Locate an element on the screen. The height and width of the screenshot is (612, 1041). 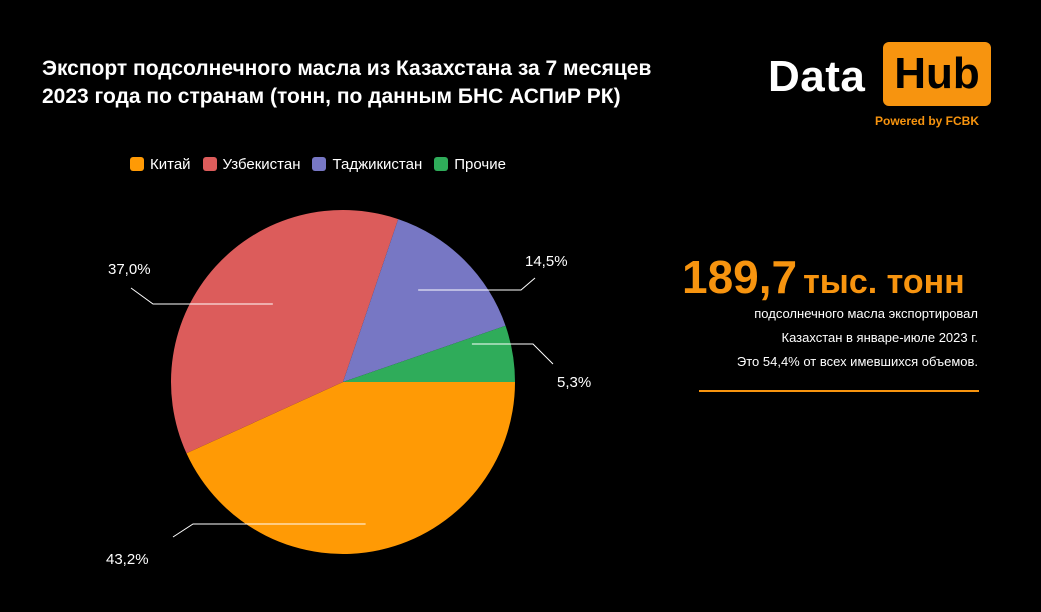
datahub-logo: Data Hub Powered by FCBK is located at coordinates (880, 87).